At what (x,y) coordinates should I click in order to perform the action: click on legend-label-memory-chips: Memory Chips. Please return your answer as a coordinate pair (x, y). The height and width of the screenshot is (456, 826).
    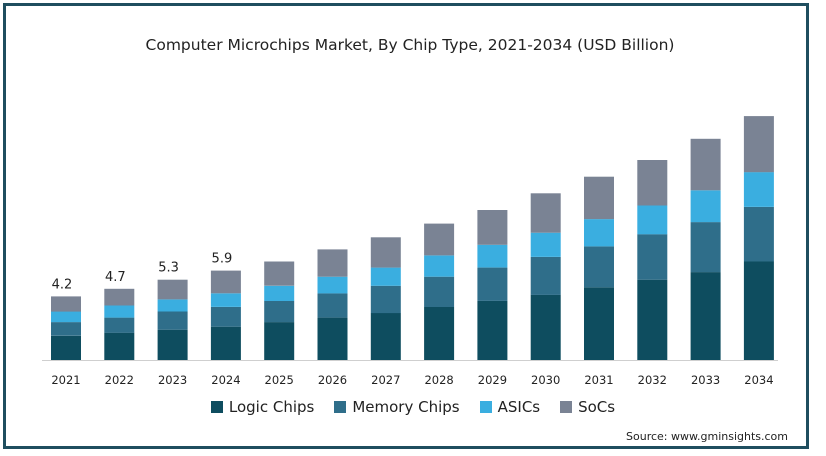
    Looking at the image, I should click on (406, 407).